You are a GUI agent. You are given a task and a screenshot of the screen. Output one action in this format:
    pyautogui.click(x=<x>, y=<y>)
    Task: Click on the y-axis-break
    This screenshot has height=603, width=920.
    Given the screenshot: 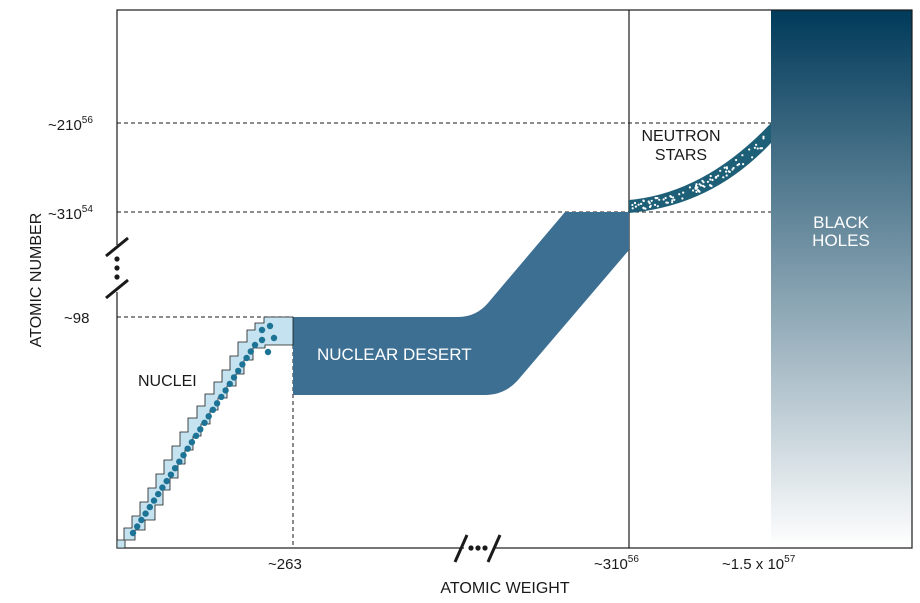 What is the action you would take?
    pyautogui.click(x=117, y=268)
    